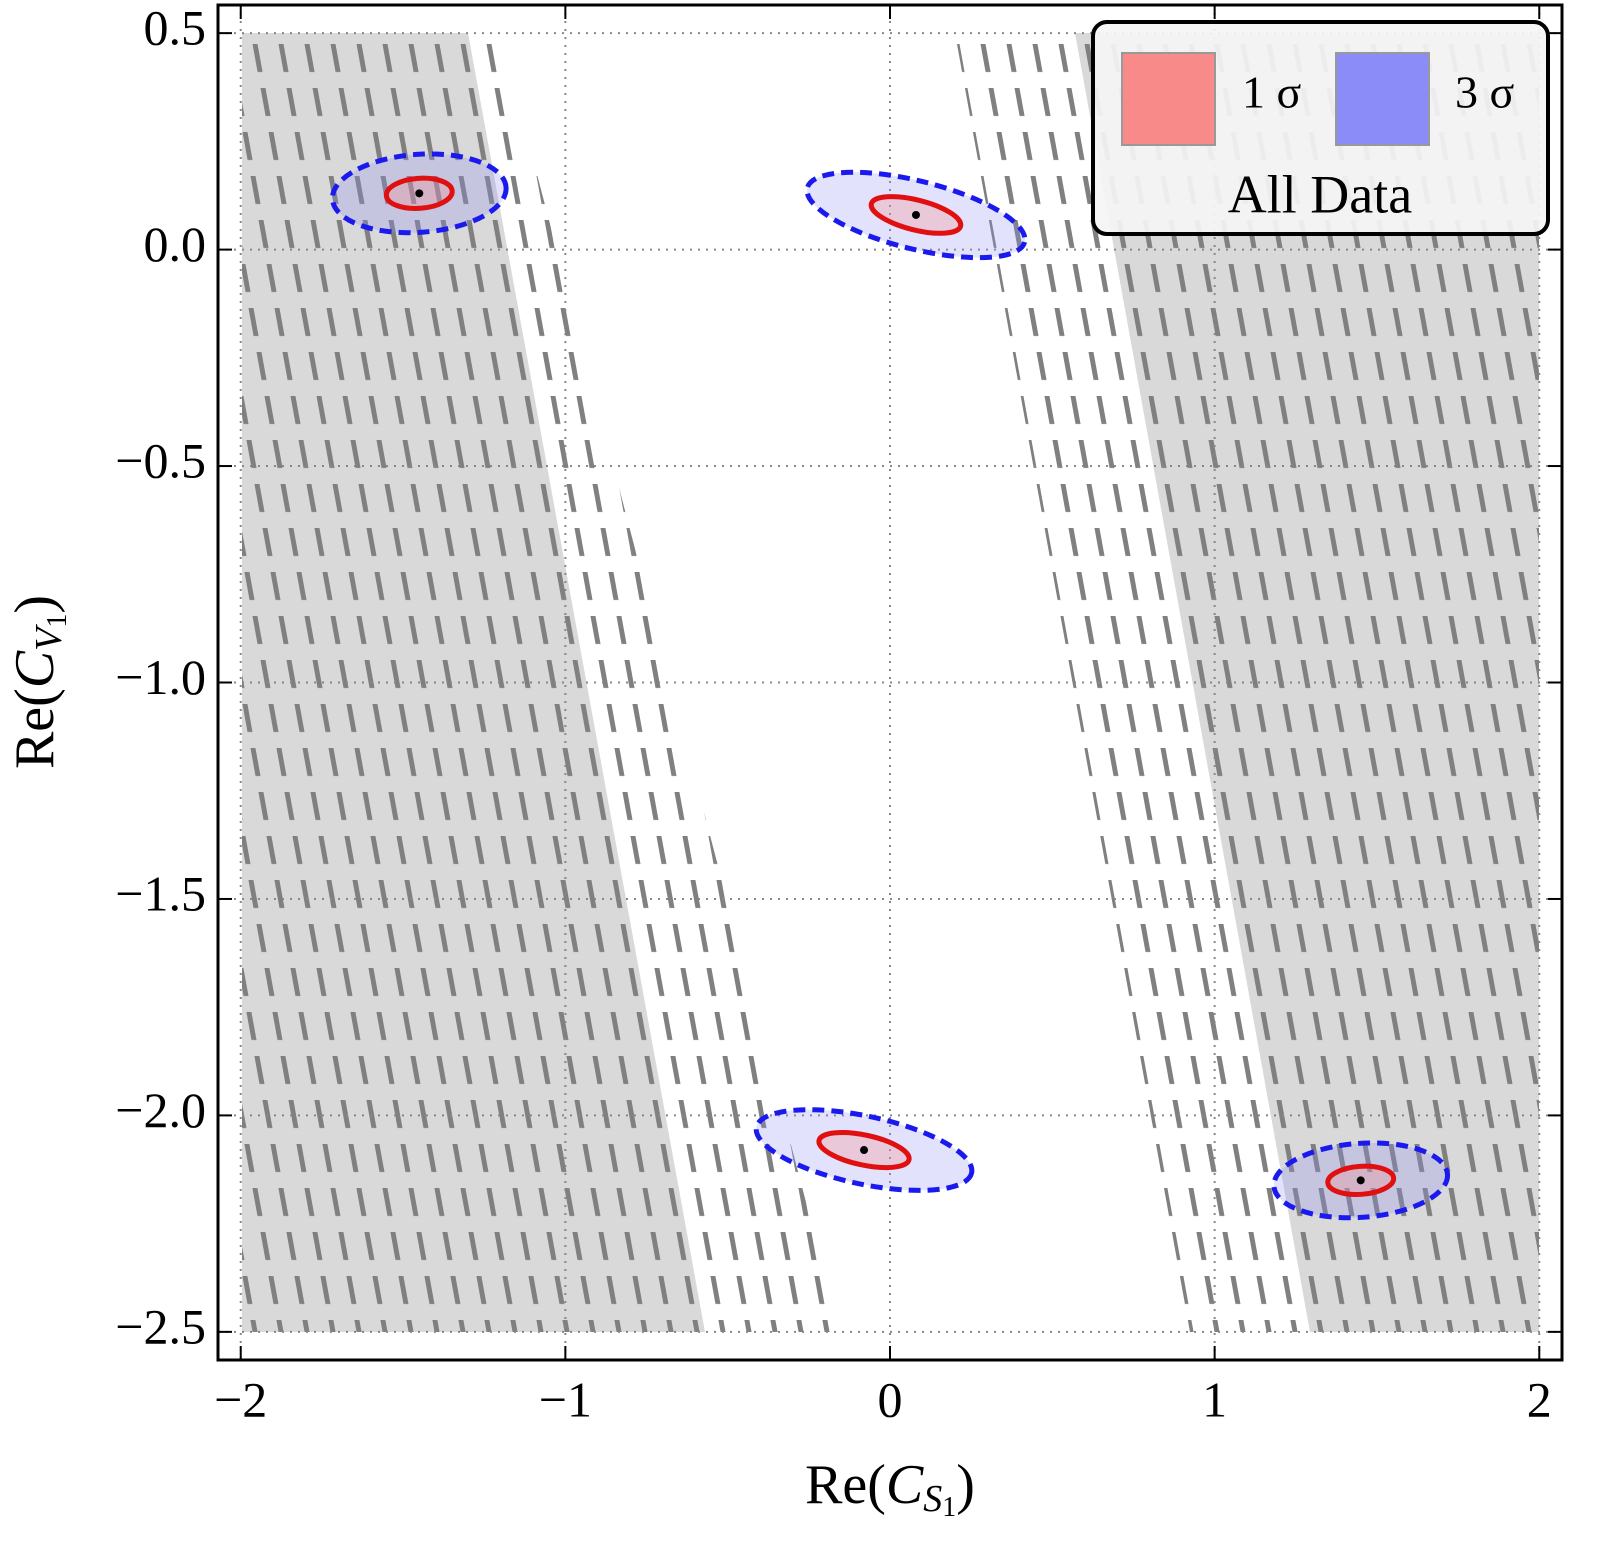 The width and height of the screenshot is (1600, 1556). I want to click on x-tick-label: −2, so click(240, 1399).